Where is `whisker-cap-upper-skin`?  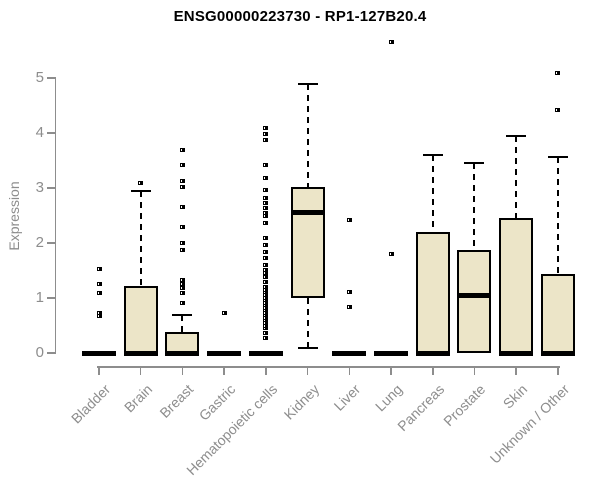
whisker-cap-upper-skin is located at coordinates (516, 135).